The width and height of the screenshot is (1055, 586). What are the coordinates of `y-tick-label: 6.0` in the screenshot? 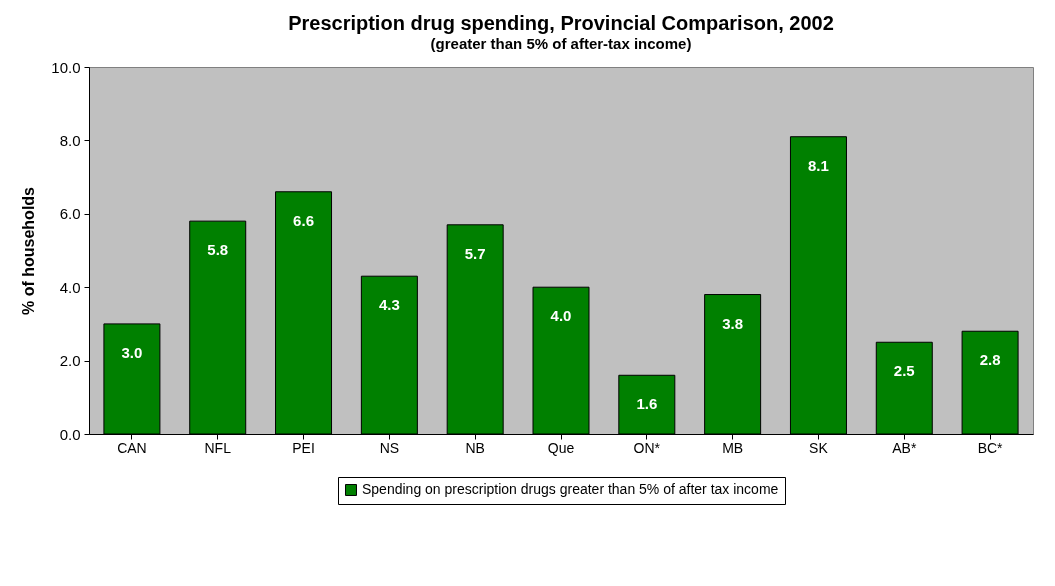 It's located at (70, 214).